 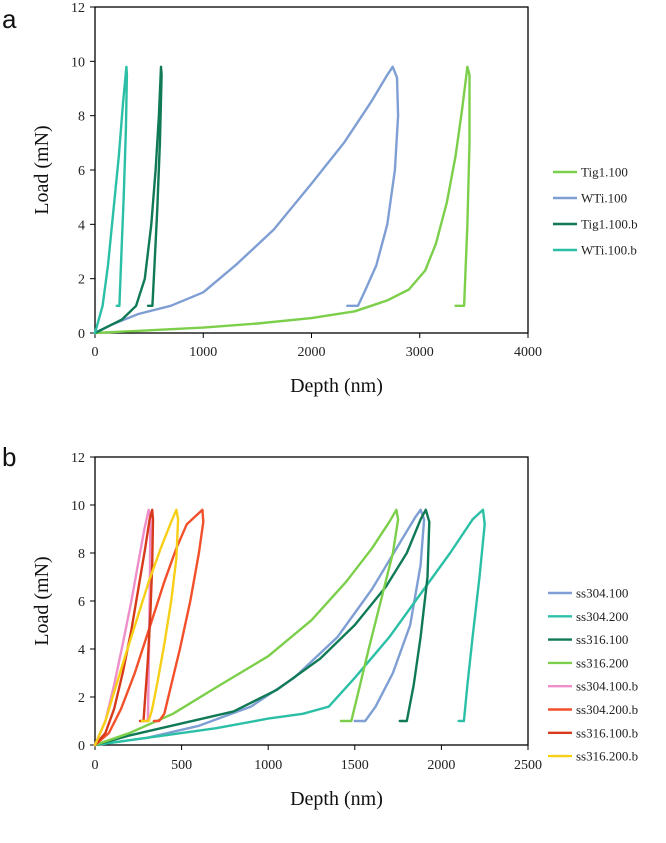 I want to click on series-line-ss304-100-b, so click(x=122, y=627).